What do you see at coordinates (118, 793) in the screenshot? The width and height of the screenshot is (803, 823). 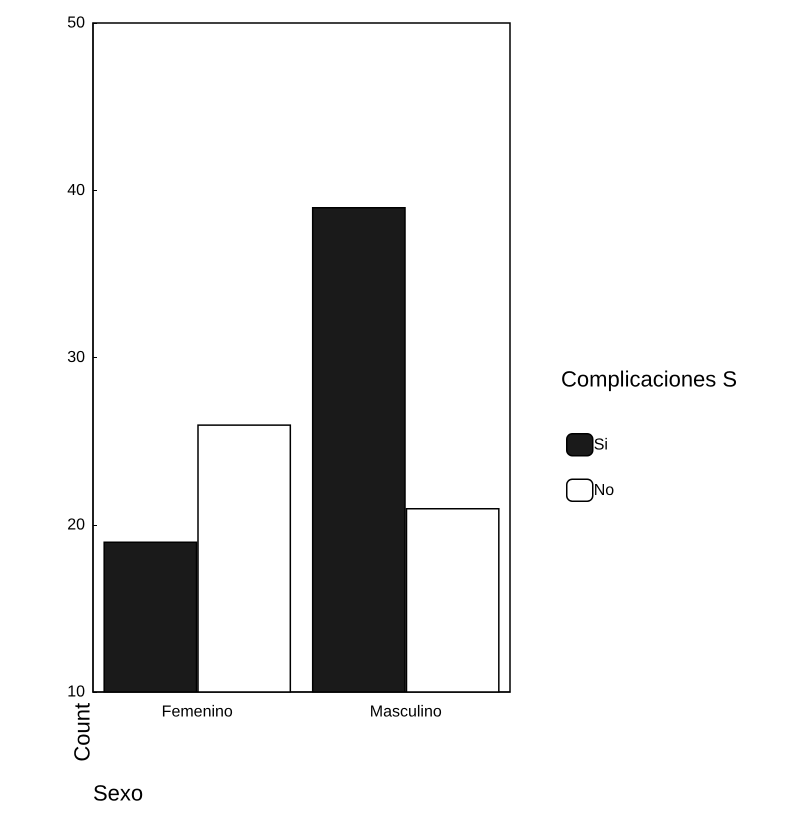 I see `x-axis-title: Sexo` at bounding box center [118, 793].